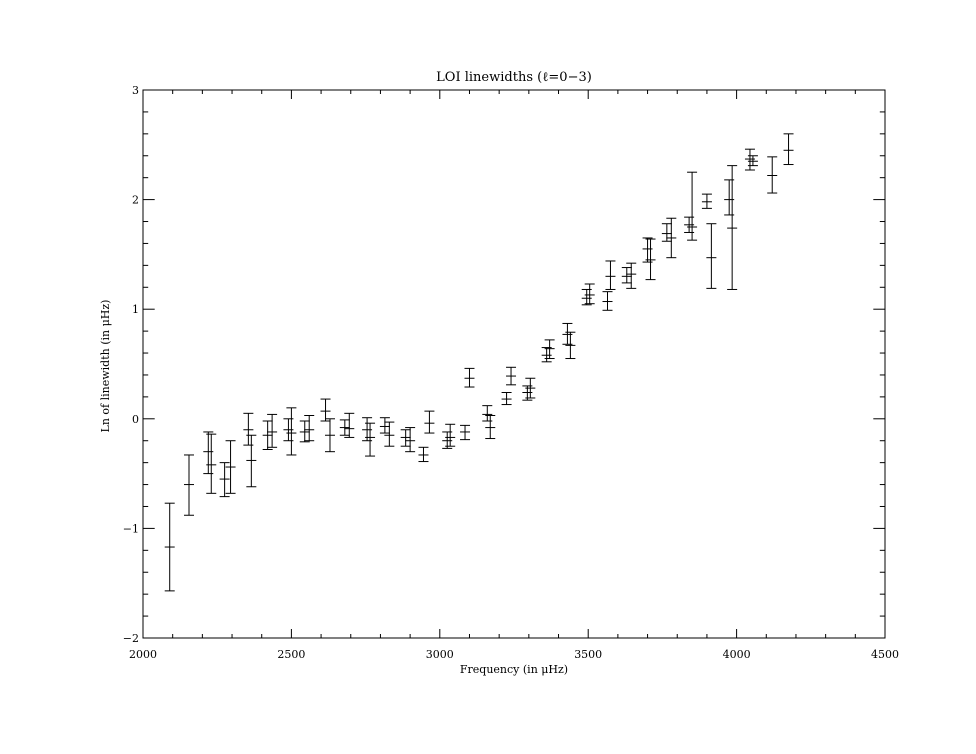 The width and height of the screenshot is (976, 754). I want to click on x-tick-labels: 2000 2500 3000 3500 4000 4500, so click(514, 654).